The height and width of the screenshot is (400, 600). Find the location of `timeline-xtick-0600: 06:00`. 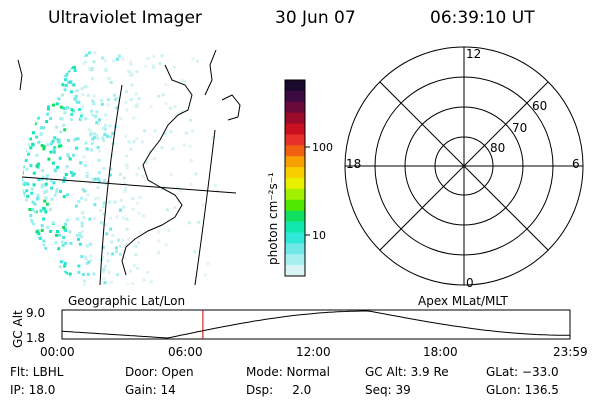

timeline-xtick-0600: 06:00 is located at coordinates (185, 352).